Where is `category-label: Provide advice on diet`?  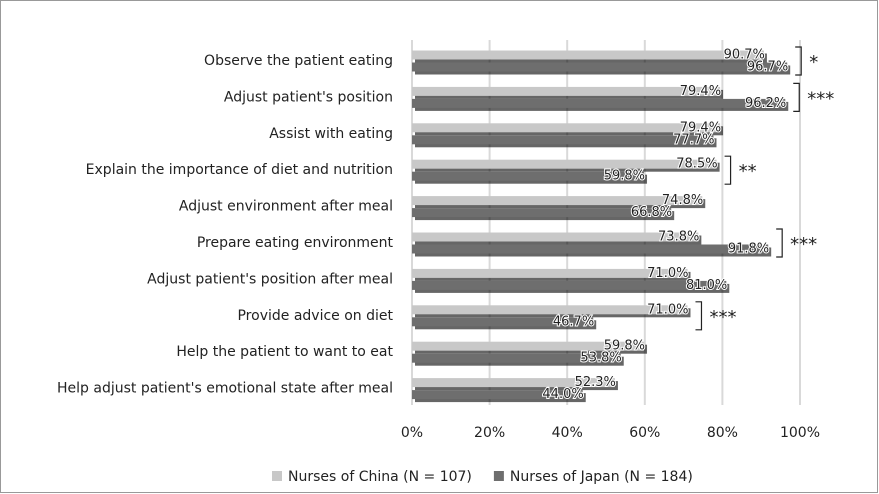 category-label: Provide advice on diet is located at coordinates (315, 316).